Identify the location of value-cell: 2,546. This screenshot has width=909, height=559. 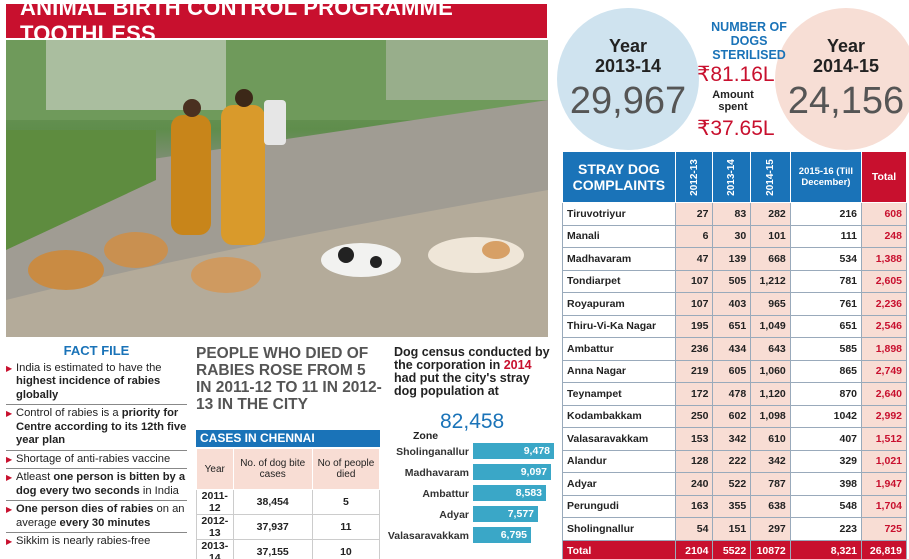
(884, 326).